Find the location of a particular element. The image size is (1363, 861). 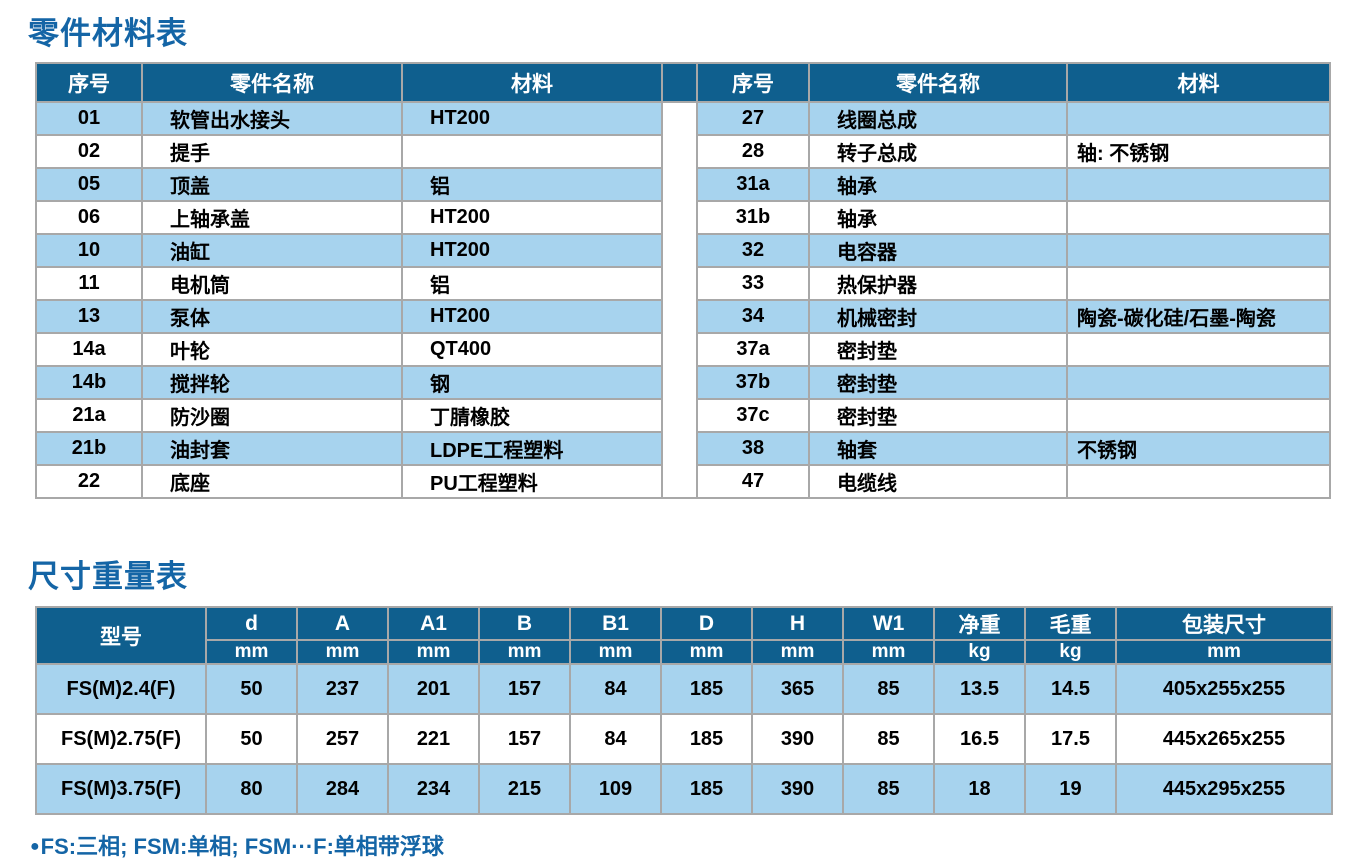

cell-part-name: 油缸 is located at coordinates (272, 250).